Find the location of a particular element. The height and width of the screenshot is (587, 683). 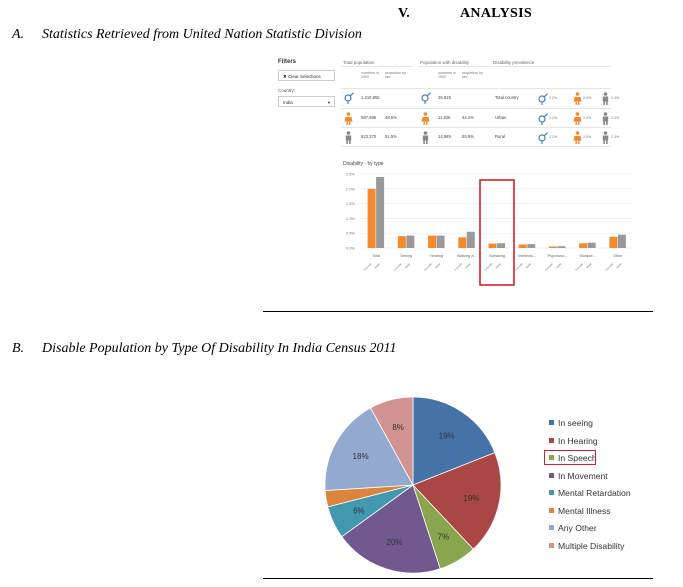

total-population-male-pct: 51.5% is located at coordinates (391, 136).